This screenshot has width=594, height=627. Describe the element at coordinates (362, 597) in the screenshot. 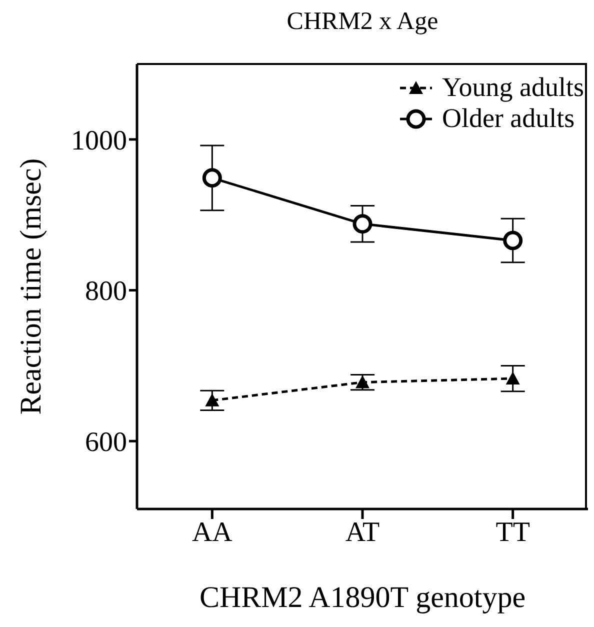

I see `x-axis-title: CHRM2 A1890T genotype` at that location.